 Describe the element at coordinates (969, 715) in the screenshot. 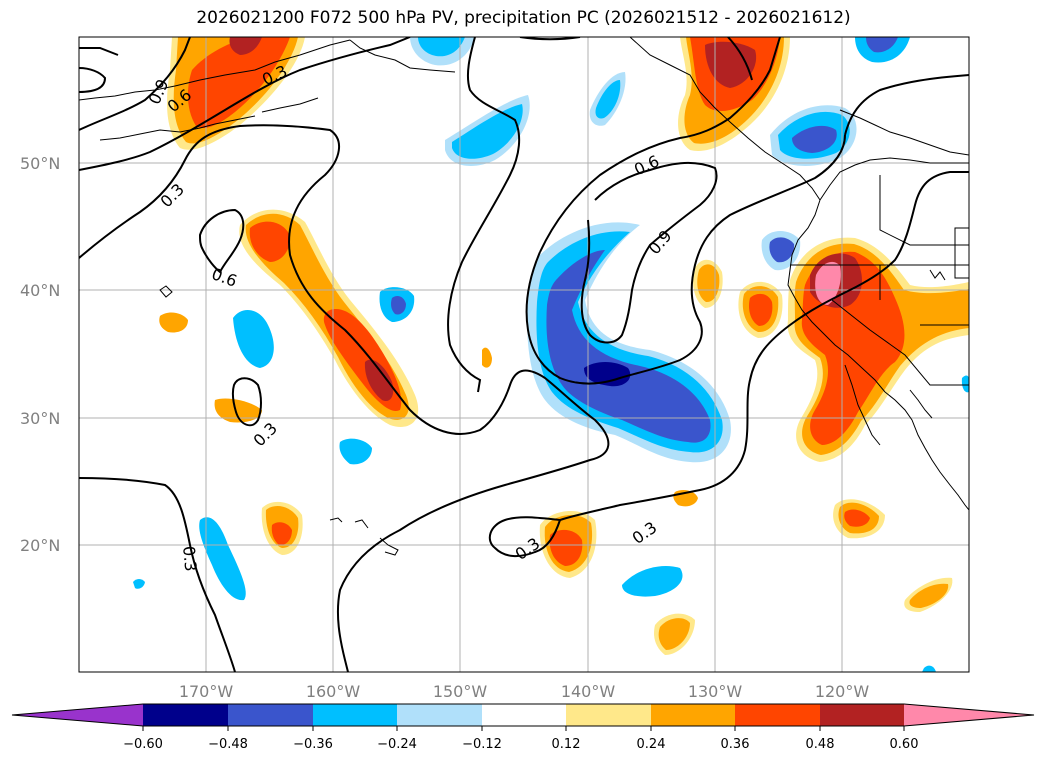

I see `colorbar-over-arrow` at that location.